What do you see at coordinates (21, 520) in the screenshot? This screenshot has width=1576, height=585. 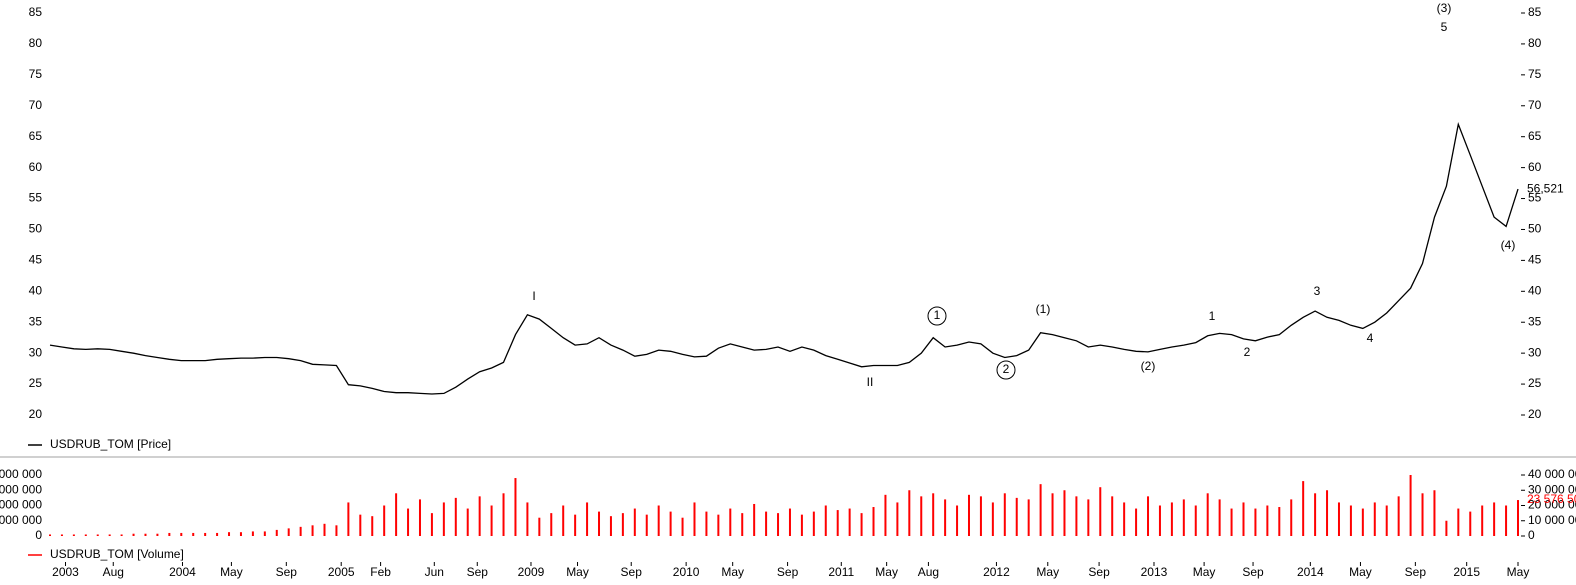 I see `y-tick-label: 10 000 000` at bounding box center [21, 520].